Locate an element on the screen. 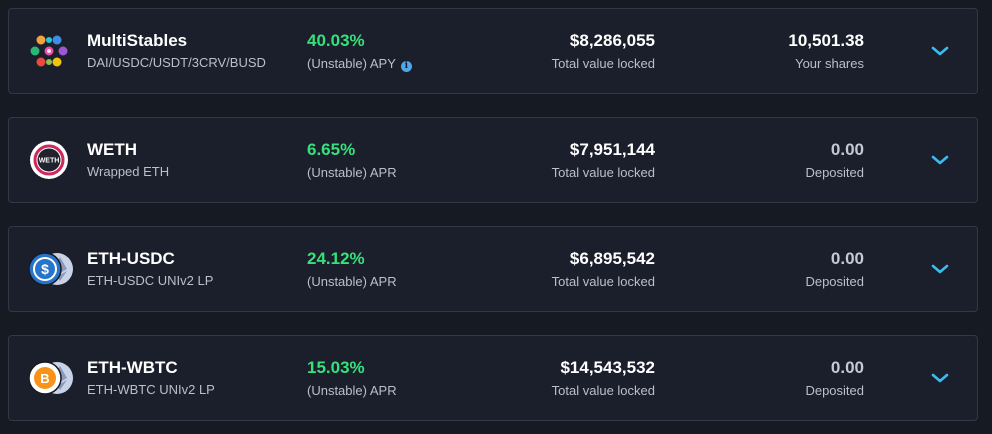 The width and height of the screenshot is (992, 434). vault-tvl: $7,951,144 is located at coordinates (612, 149).